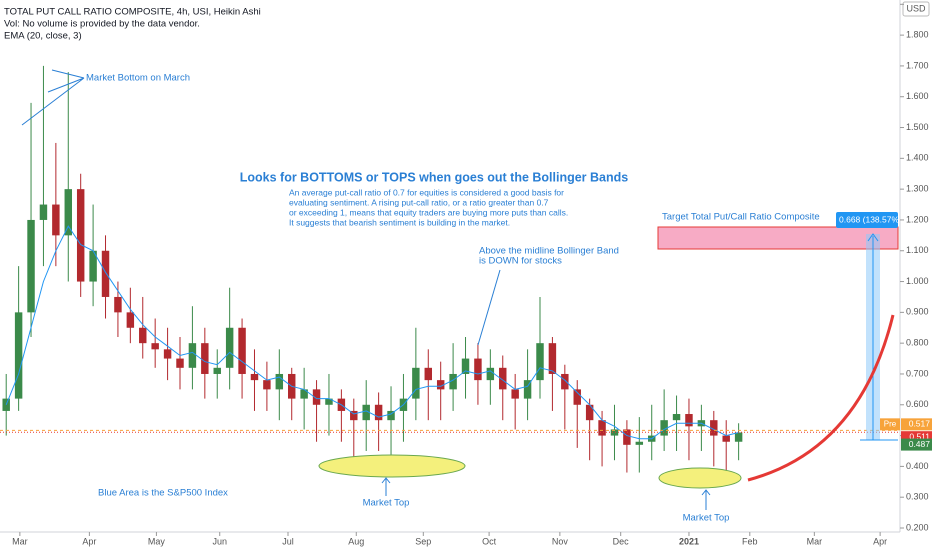 The width and height of the screenshot is (932, 550). I want to click on price-label: 0.517, so click(920, 424).